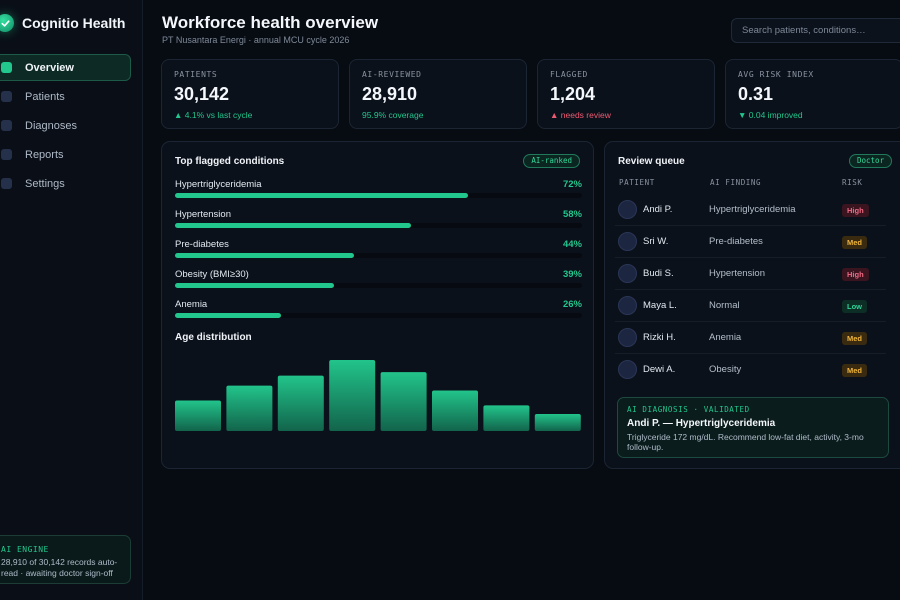 This screenshot has height=600, width=900. Describe the element at coordinates (659, 369) in the screenshot. I see `patient-name: Dewi A.` at that location.